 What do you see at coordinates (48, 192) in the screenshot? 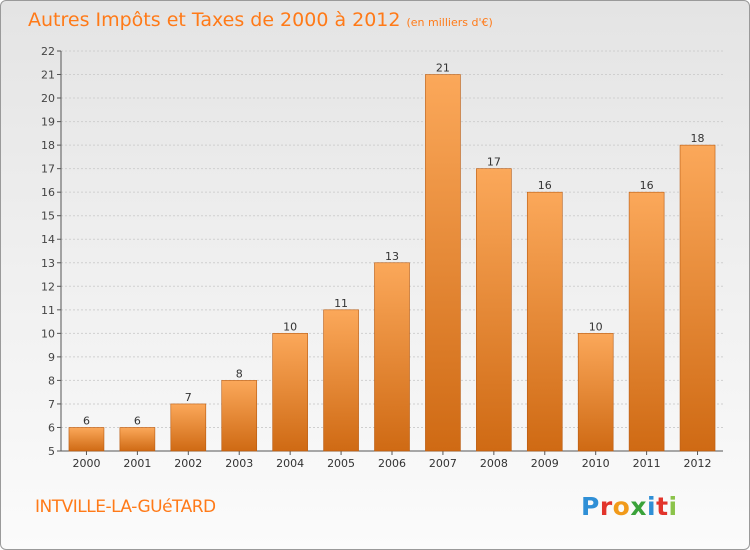
I see `y-tick-label: 16` at bounding box center [48, 192].